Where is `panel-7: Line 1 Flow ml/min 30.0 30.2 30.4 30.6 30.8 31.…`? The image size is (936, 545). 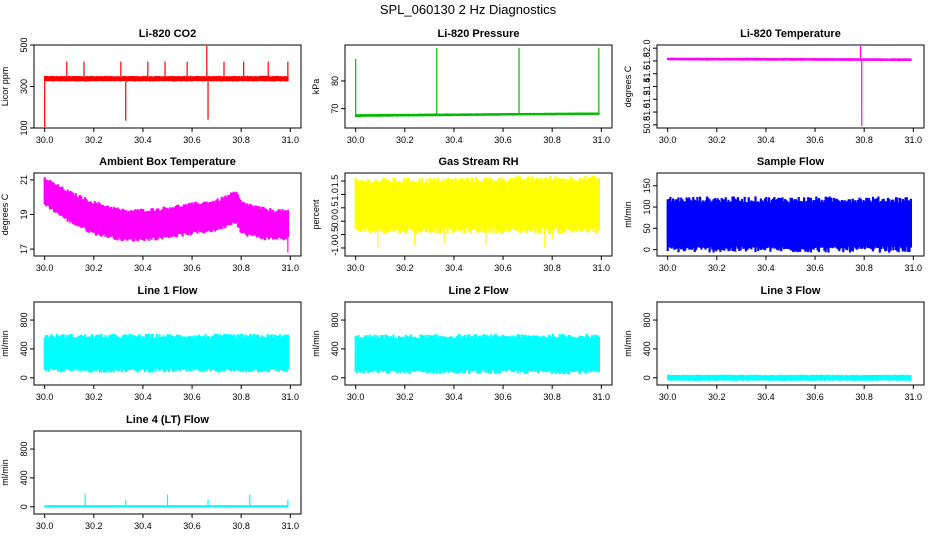
panel-7: Line 1 Flow ml/min 30.0 30.2 30.4 30.6 30.8 31.… is located at coordinates (151, 343).